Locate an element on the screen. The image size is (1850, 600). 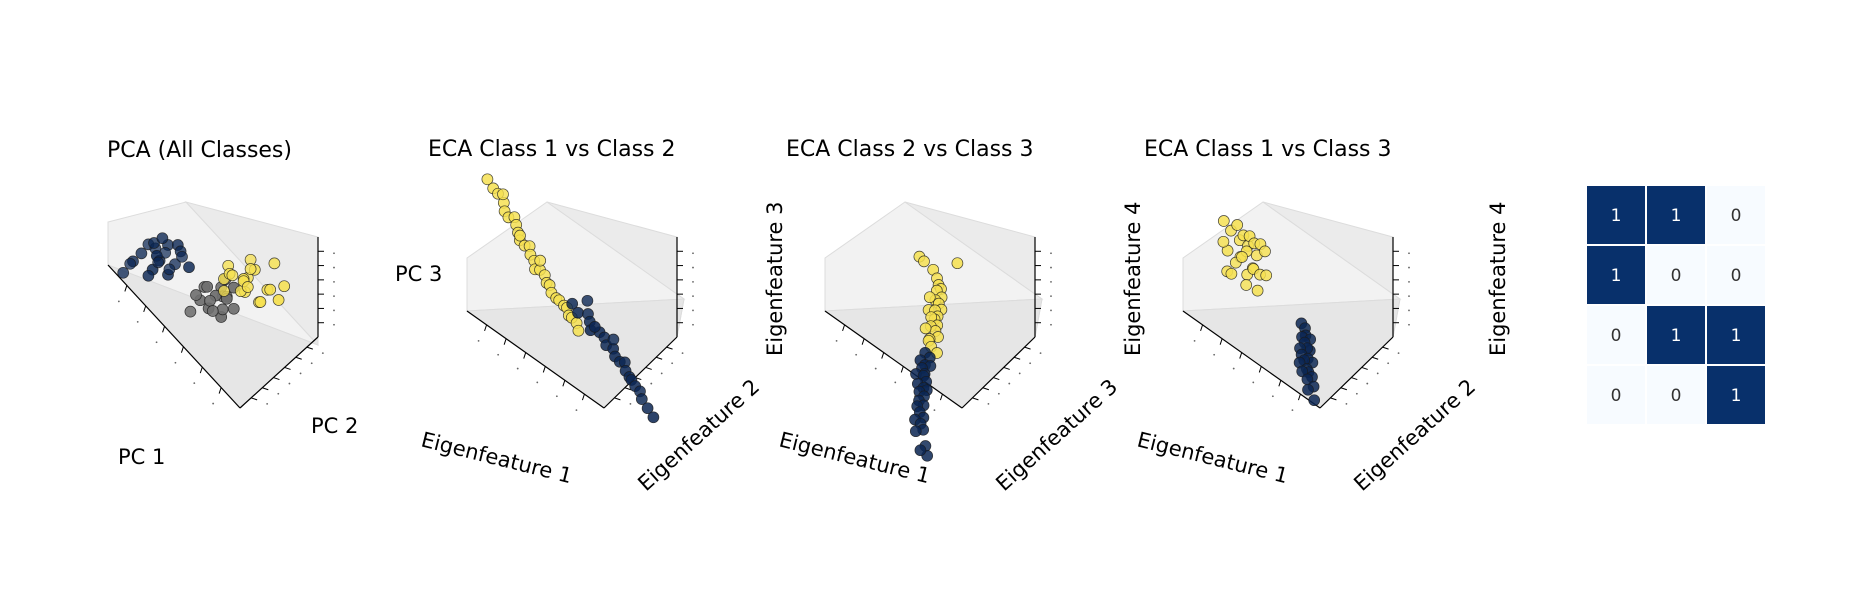
chart-title-eca-13: ECA Class 1 vs Class 3 is located at coordinates (1268, 149).